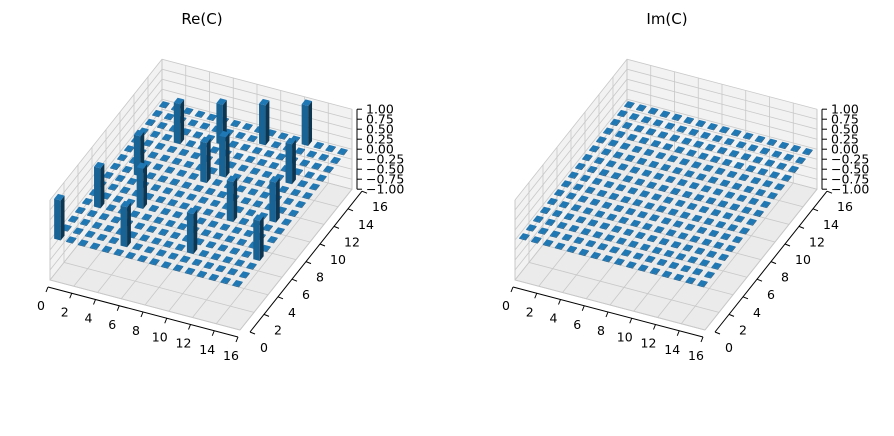 The image size is (894, 436). I want to click on bar-tall, so click(142, 185).